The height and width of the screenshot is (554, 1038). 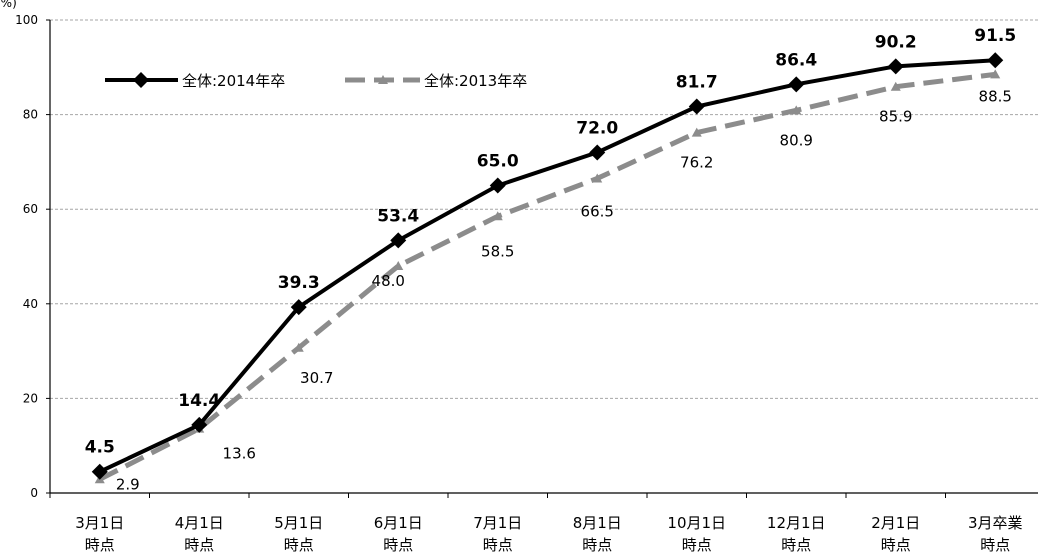 I want to click on legend-label-2013: 全体:2013年卒, so click(x=475, y=81).